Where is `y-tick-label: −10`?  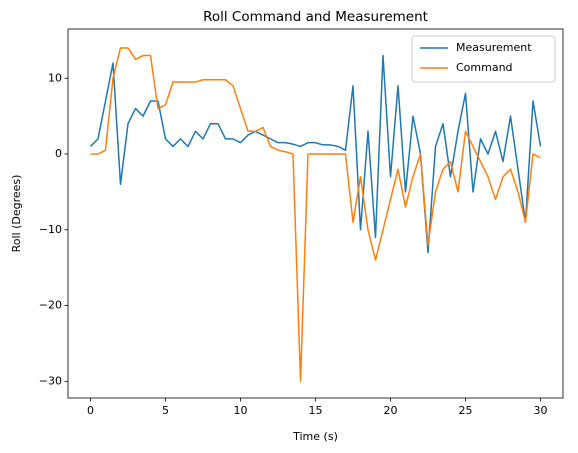 y-tick-label: −10 is located at coordinates (50, 229).